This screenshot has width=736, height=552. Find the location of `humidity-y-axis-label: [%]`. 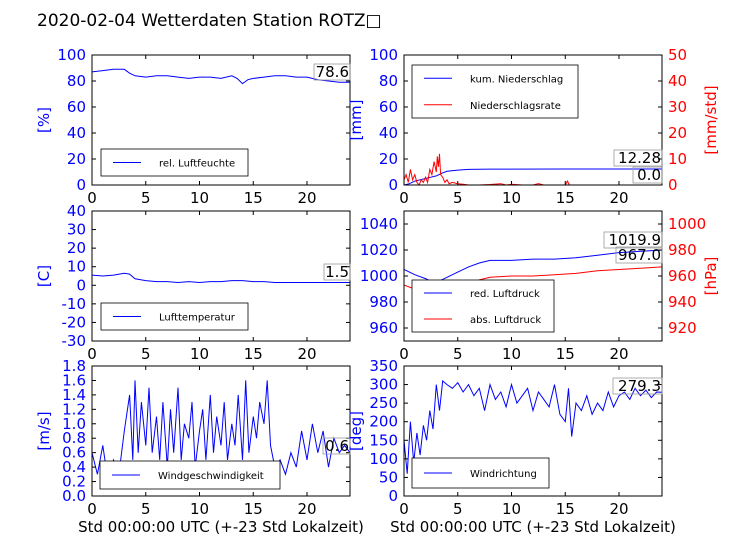

humidity-y-axis-label: [%] is located at coordinates (44, 120).